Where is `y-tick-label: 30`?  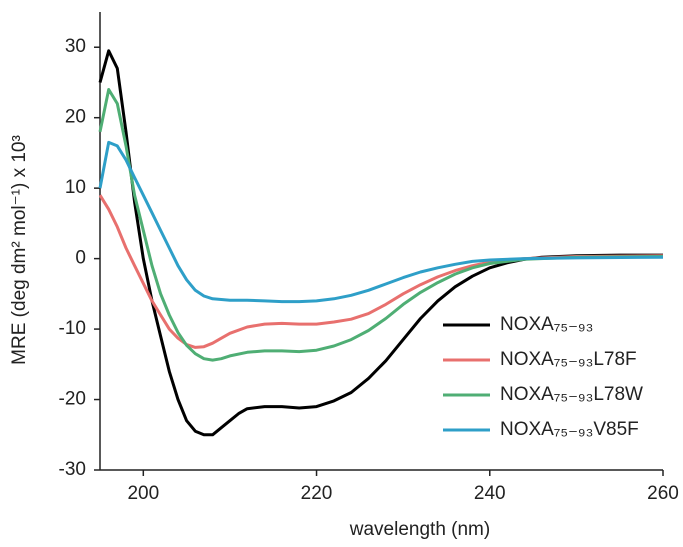 y-tick-label: 30 is located at coordinates (75, 46).